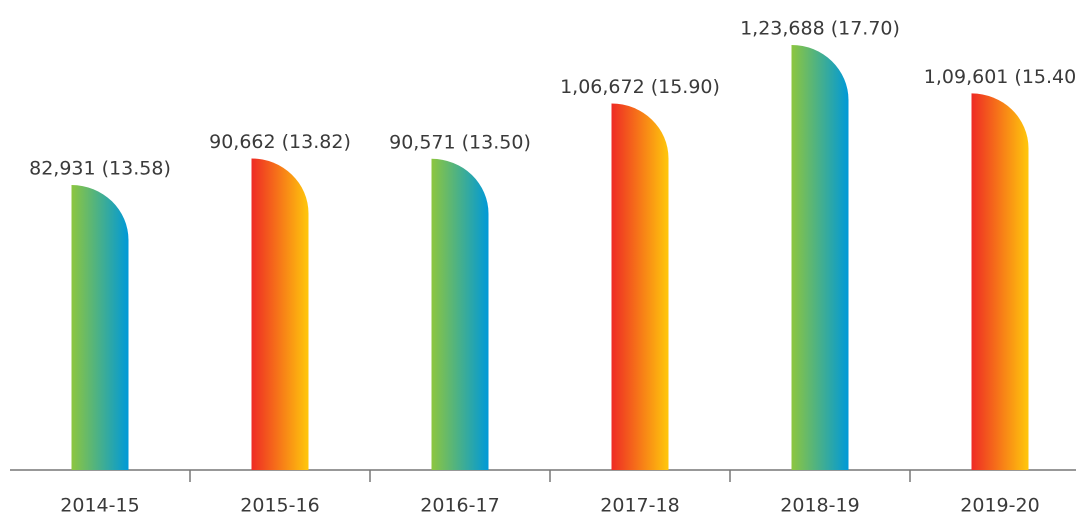 This screenshot has width=1076, height=517. I want to click on data-label: 82,931 (13.58), so click(100, 169).